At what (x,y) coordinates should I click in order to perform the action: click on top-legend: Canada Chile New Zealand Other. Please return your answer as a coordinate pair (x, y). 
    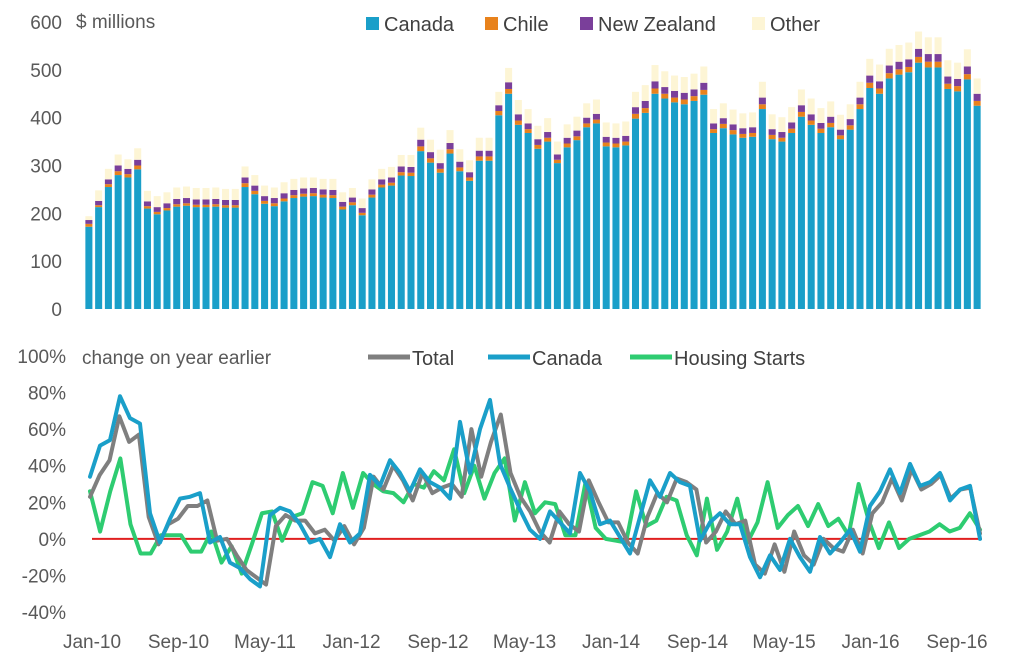
    Looking at the image, I should click on (593, 25).